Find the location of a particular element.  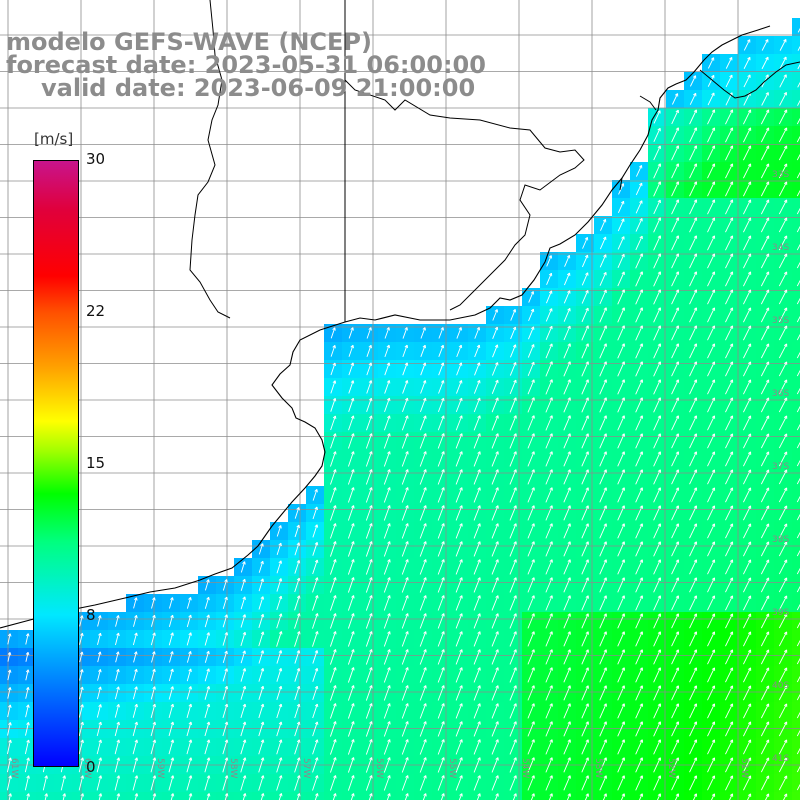

lat-label: 35S is located at coordinates (780, 321).